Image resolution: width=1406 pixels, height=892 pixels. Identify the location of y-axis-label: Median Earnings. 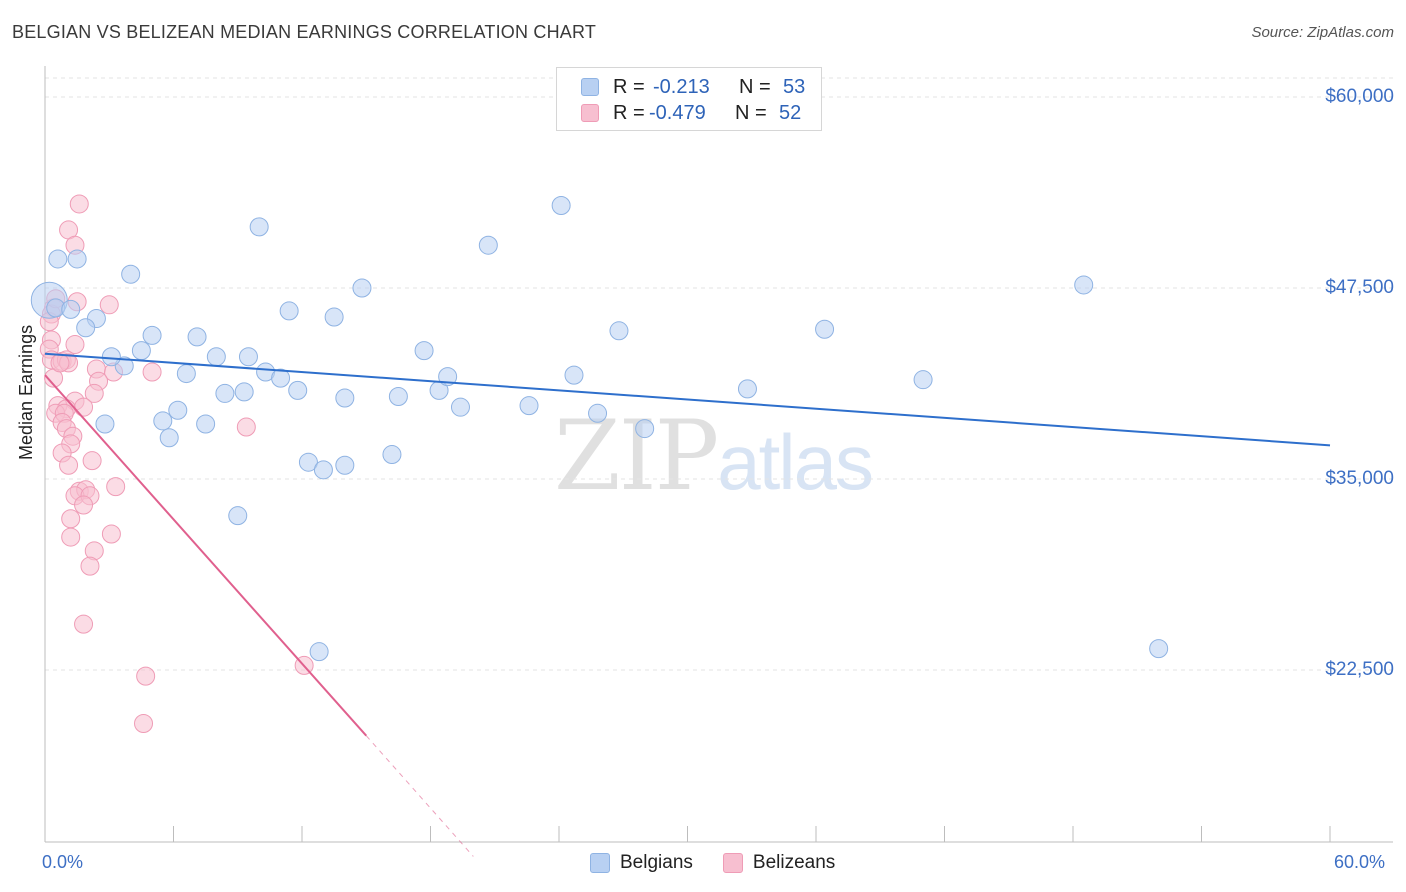
(26, 392).